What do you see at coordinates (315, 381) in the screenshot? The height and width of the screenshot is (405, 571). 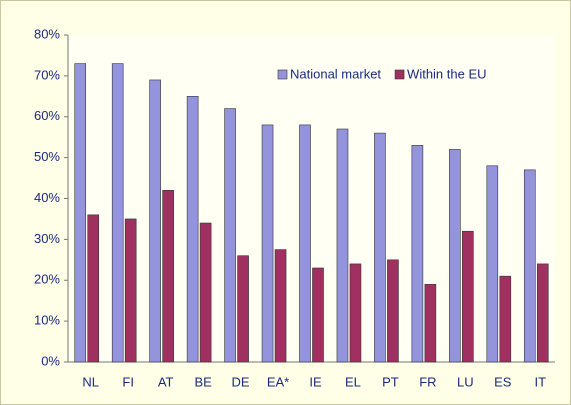 I see `x-tick-label: IE` at bounding box center [315, 381].